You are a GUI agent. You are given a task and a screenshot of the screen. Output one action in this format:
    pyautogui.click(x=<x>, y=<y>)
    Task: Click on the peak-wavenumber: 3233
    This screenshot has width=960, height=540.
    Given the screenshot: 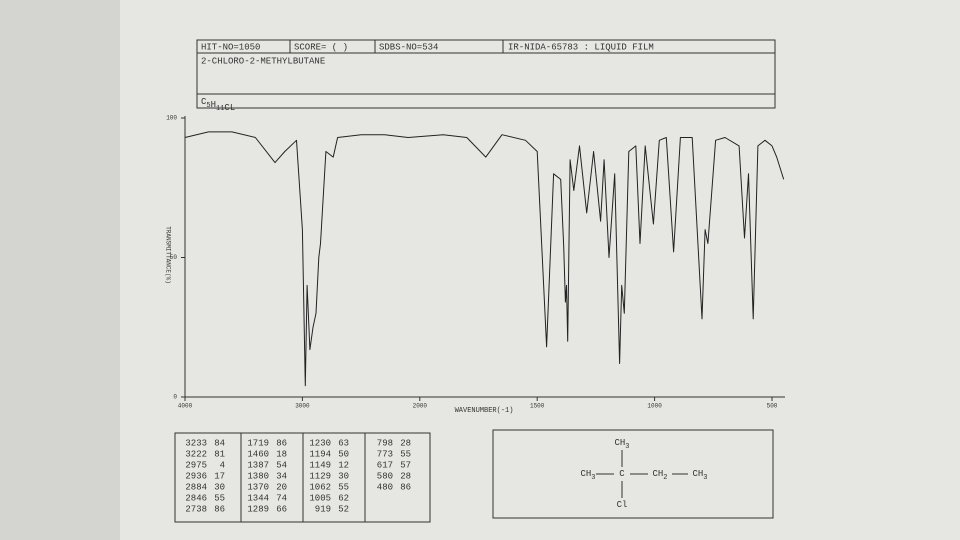 What is the action you would take?
    pyautogui.click(x=196, y=443)
    